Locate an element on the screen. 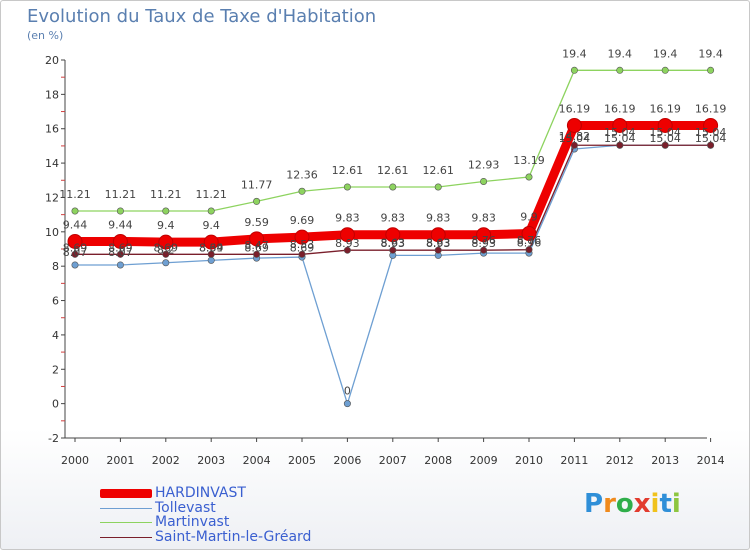 The width and height of the screenshot is (750, 550). logo-letter: t is located at coordinates (665, 504).